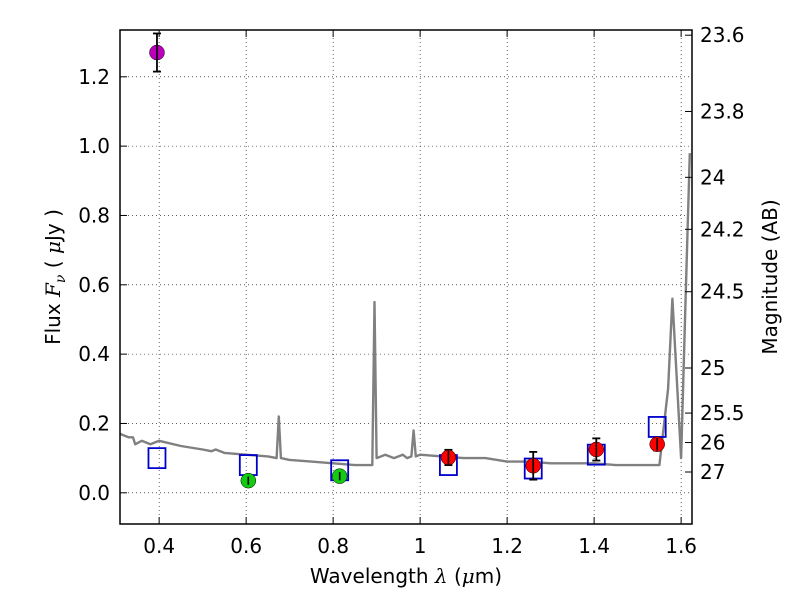  What do you see at coordinates (94, 354) in the screenshot?
I see `y-tick-label: 0.4` at bounding box center [94, 354].